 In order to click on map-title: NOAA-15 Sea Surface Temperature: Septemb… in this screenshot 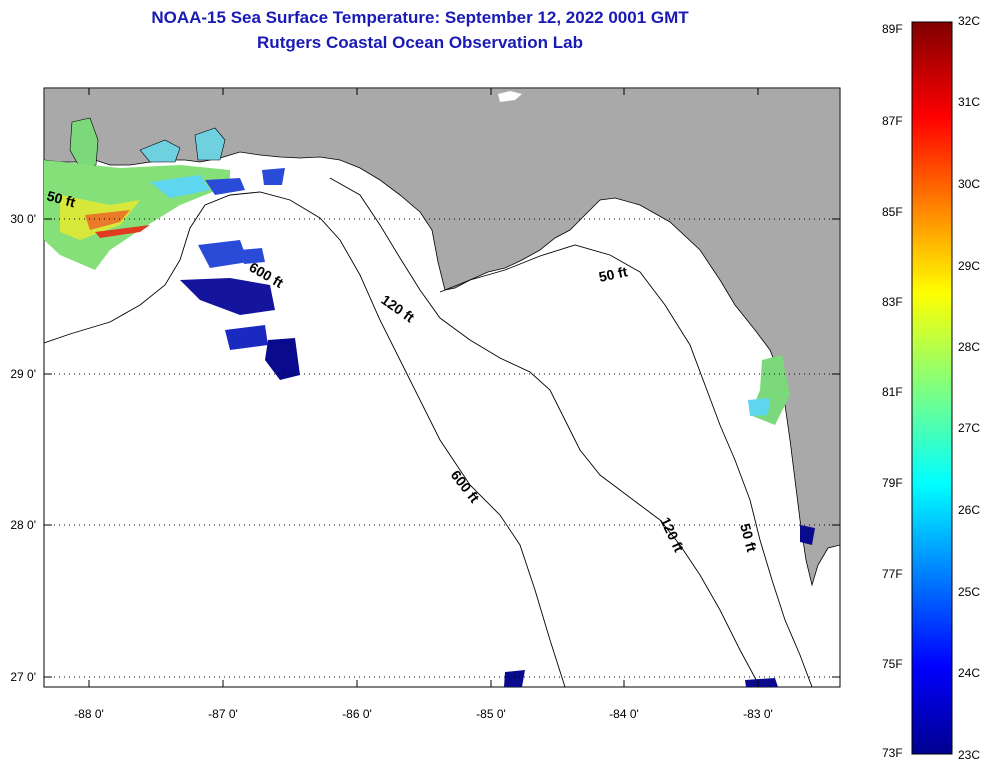, I will do `click(420, 17)`.